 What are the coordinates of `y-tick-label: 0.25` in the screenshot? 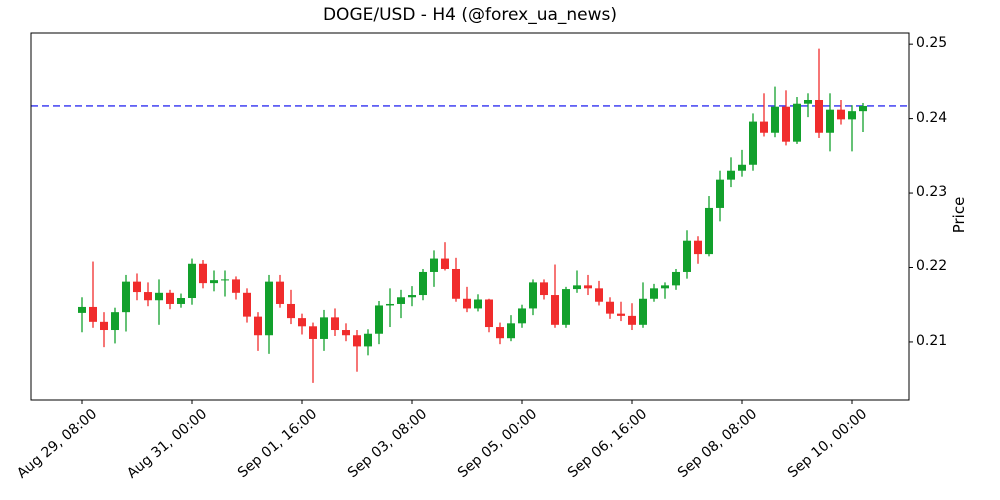 It's located at (932, 43).